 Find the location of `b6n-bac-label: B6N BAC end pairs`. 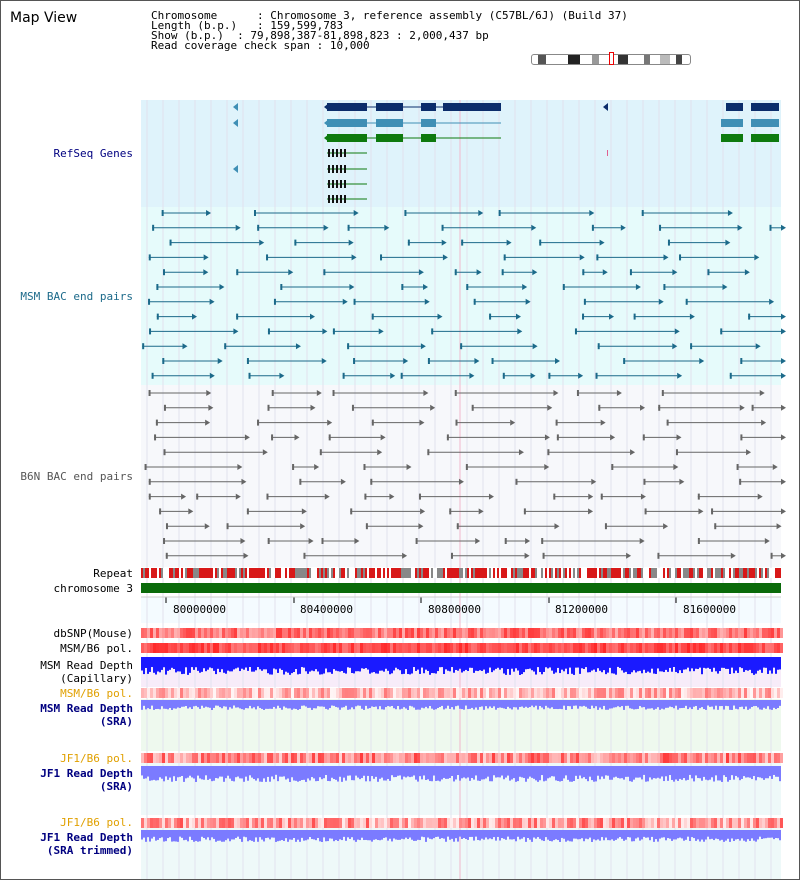

b6n-bac-label: B6N BAC end pairs is located at coordinates (76, 476).